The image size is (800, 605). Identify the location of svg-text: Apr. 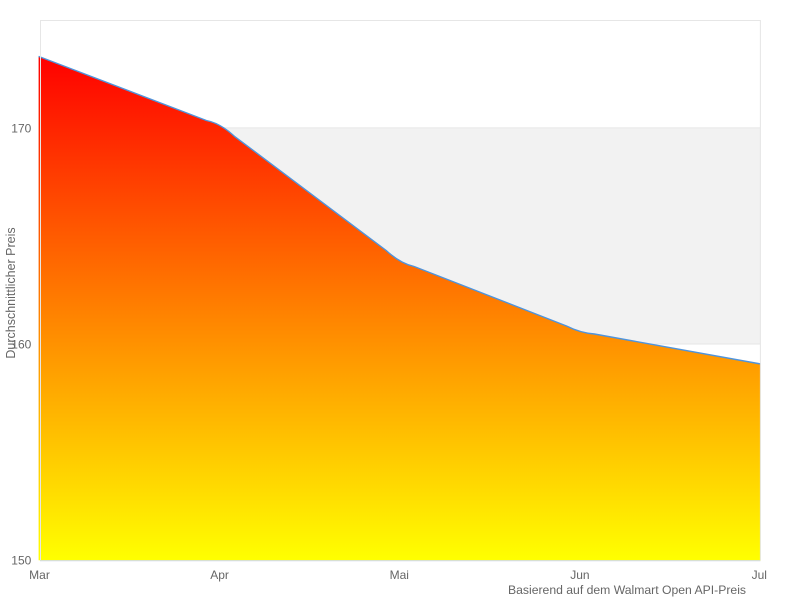
(219, 575).